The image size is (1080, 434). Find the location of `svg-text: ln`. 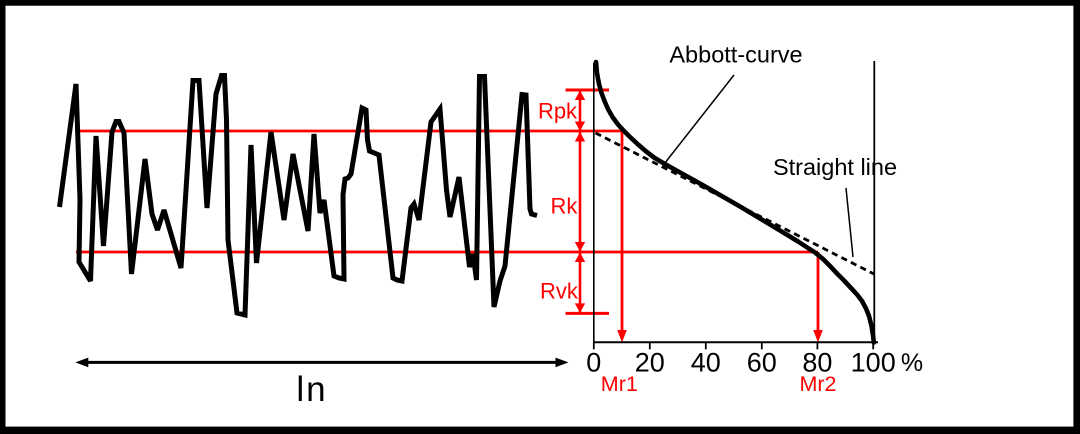

svg-text: ln is located at coordinates (311, 389).